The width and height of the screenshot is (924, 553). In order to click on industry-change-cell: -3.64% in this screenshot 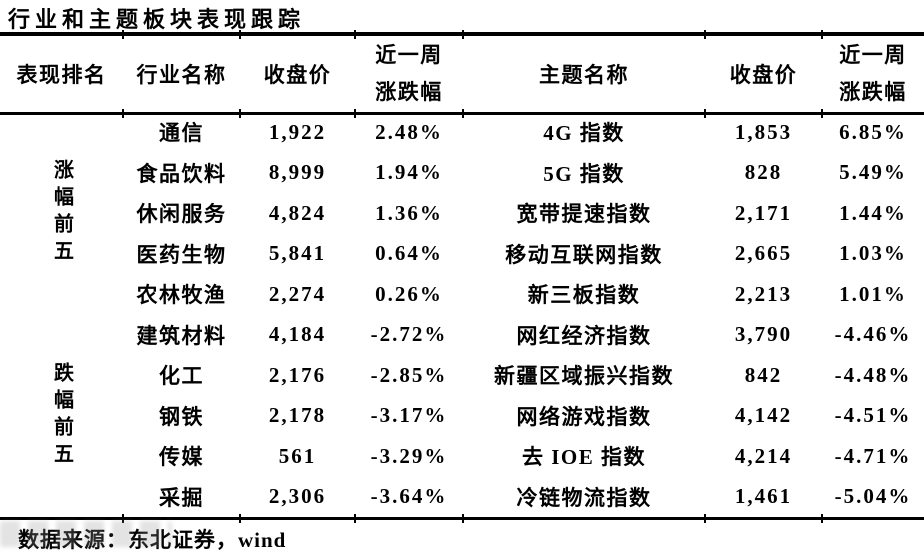, I will do `click(409, 496)`.